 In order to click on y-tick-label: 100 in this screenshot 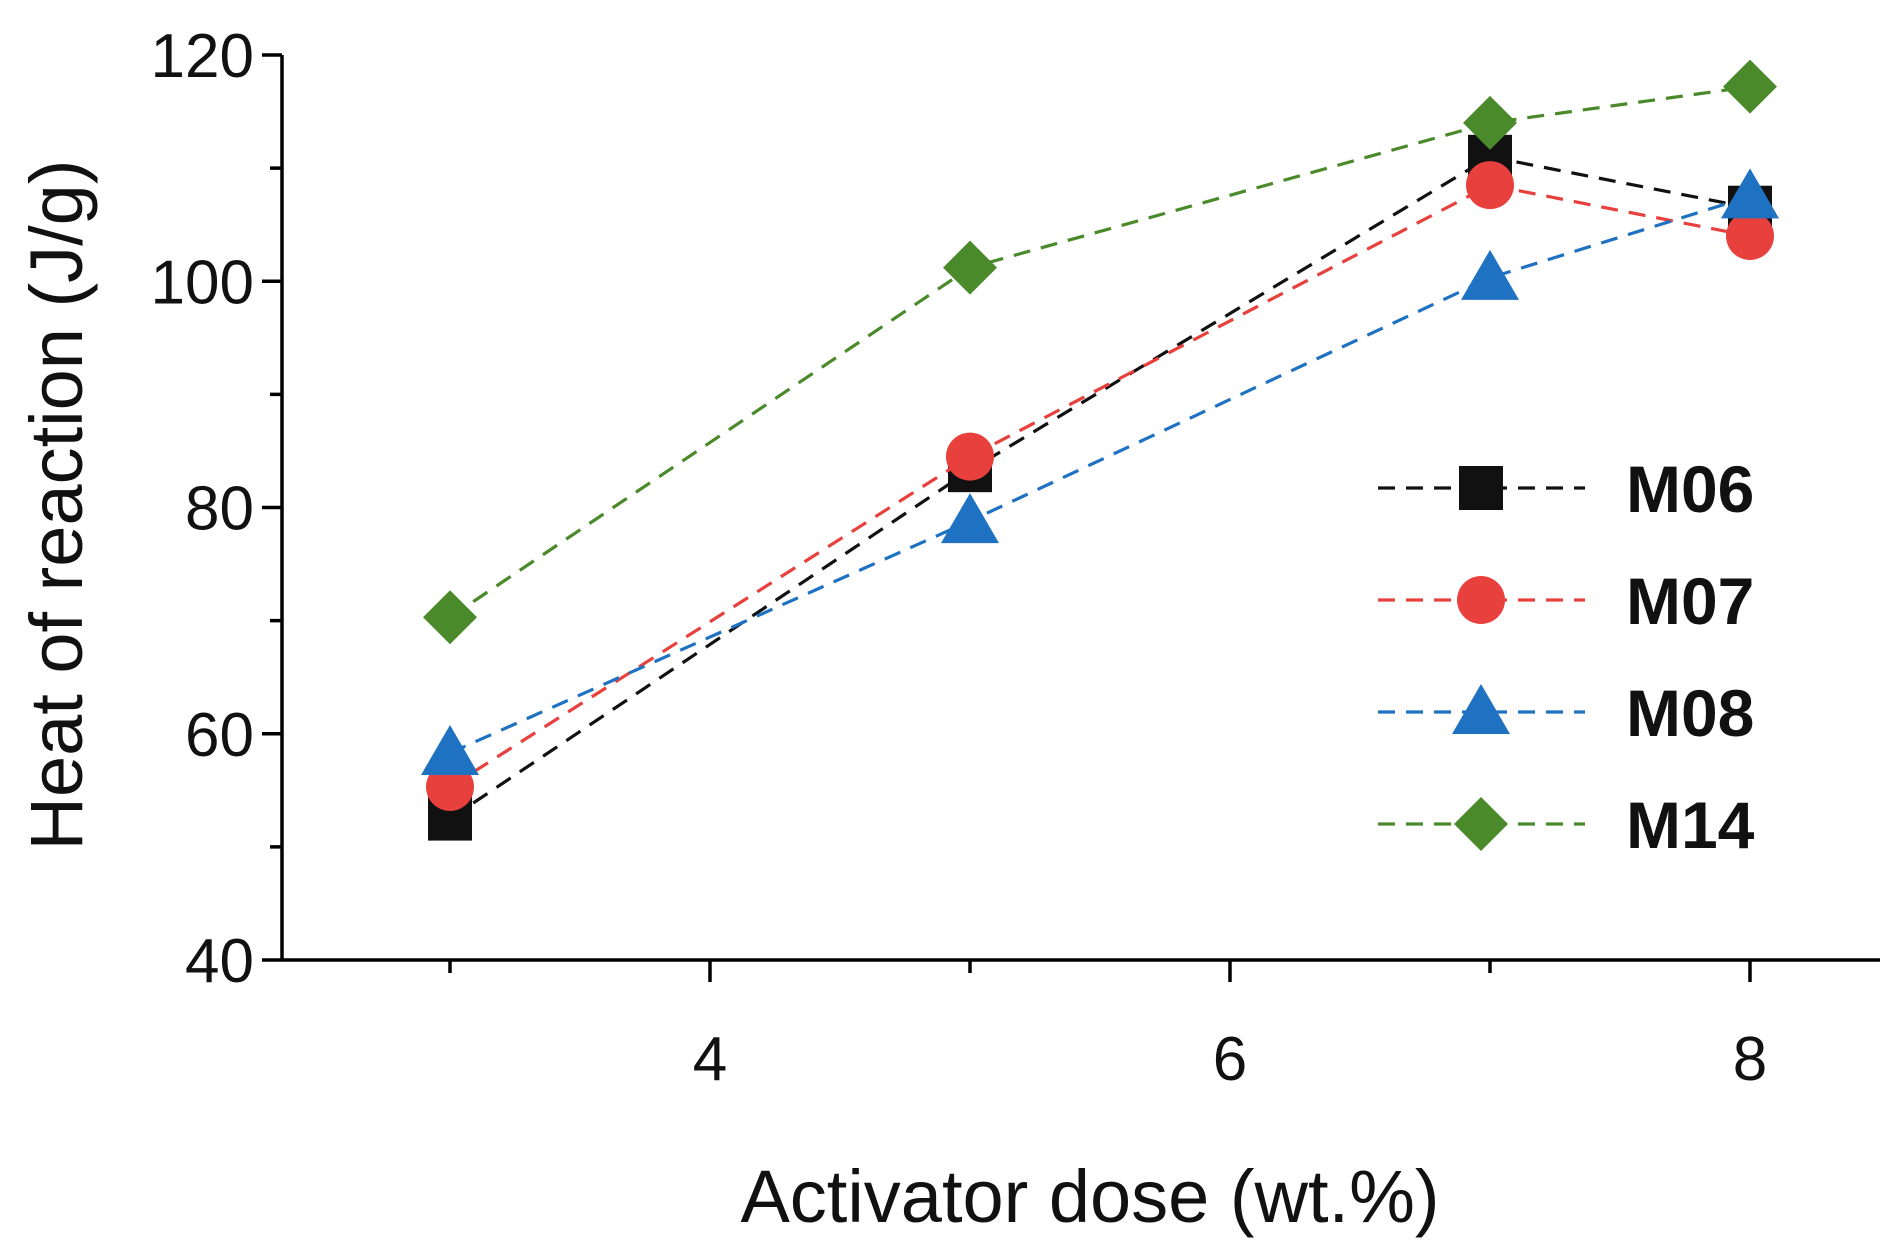, I will do `click(202, 282)`.